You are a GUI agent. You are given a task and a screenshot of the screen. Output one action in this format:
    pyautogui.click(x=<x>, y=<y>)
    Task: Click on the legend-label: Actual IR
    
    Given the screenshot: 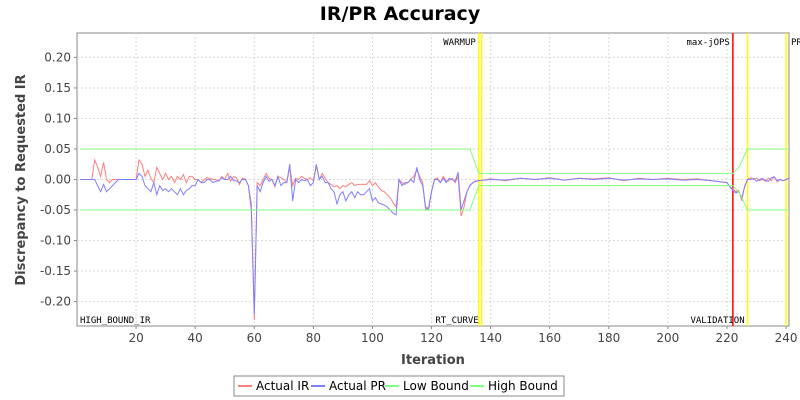 What is the action you would take?
    pyautogui.click(x=282, y=386)
    